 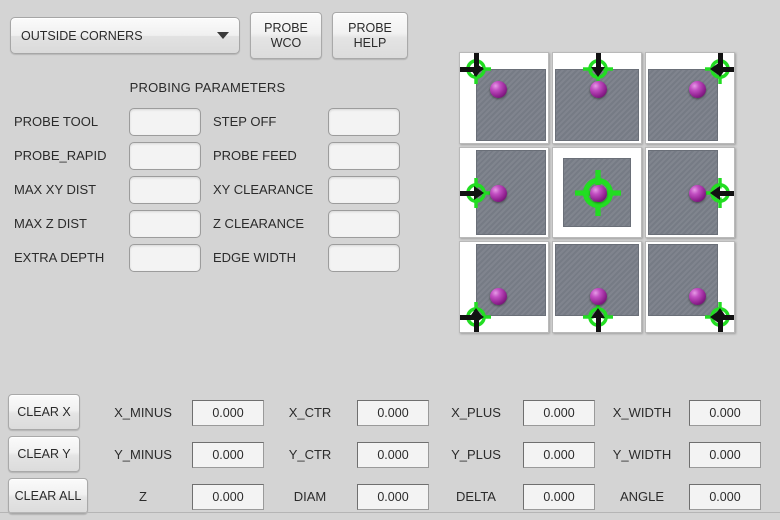 I want to click on readout-label: X_CTR, so click(x=310, y=412).